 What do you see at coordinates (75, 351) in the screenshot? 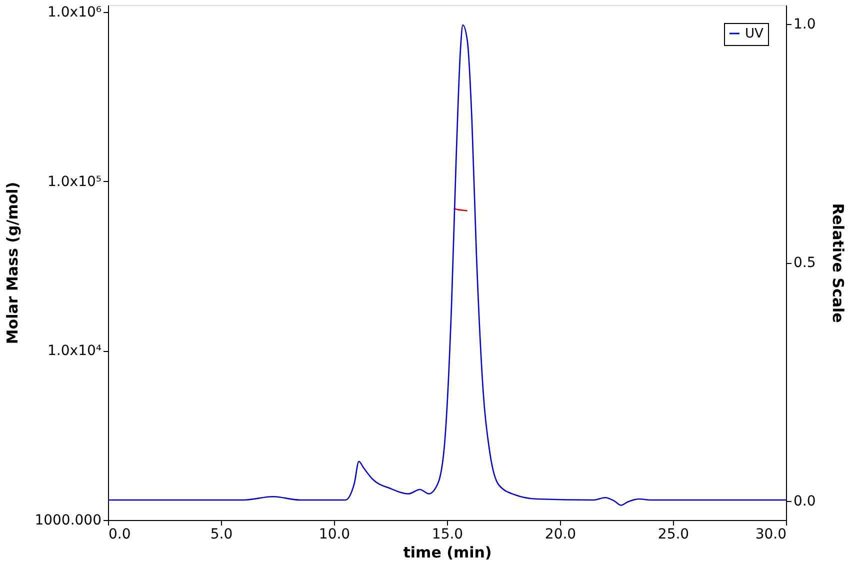
I see `y-tick-label: 1.0x10⁴` at bounding box center [75, 351].